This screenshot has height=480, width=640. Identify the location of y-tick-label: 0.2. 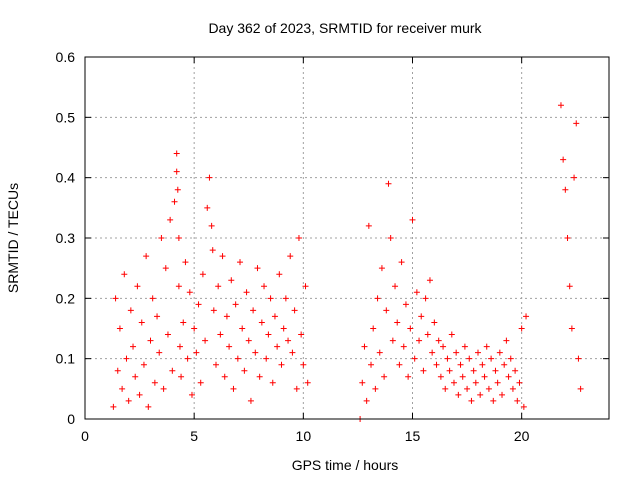
(66, 298).